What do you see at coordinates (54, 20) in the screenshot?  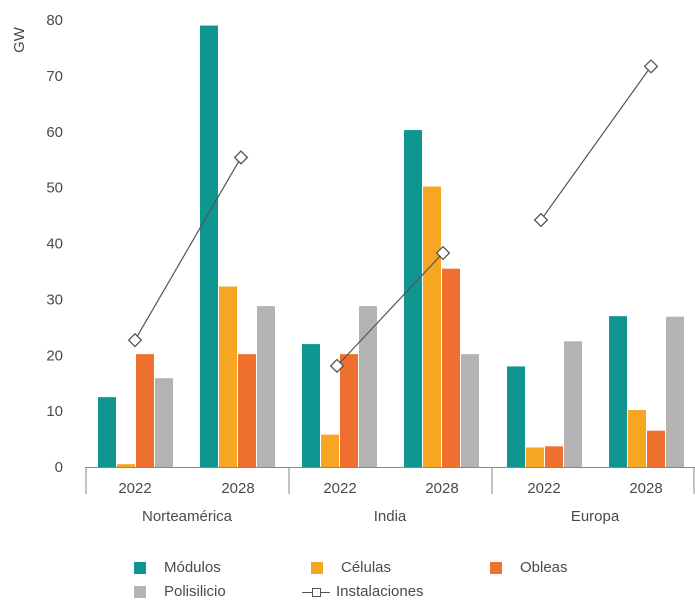 I see `y-tick-label: 80` at bounding box center [54, 20].